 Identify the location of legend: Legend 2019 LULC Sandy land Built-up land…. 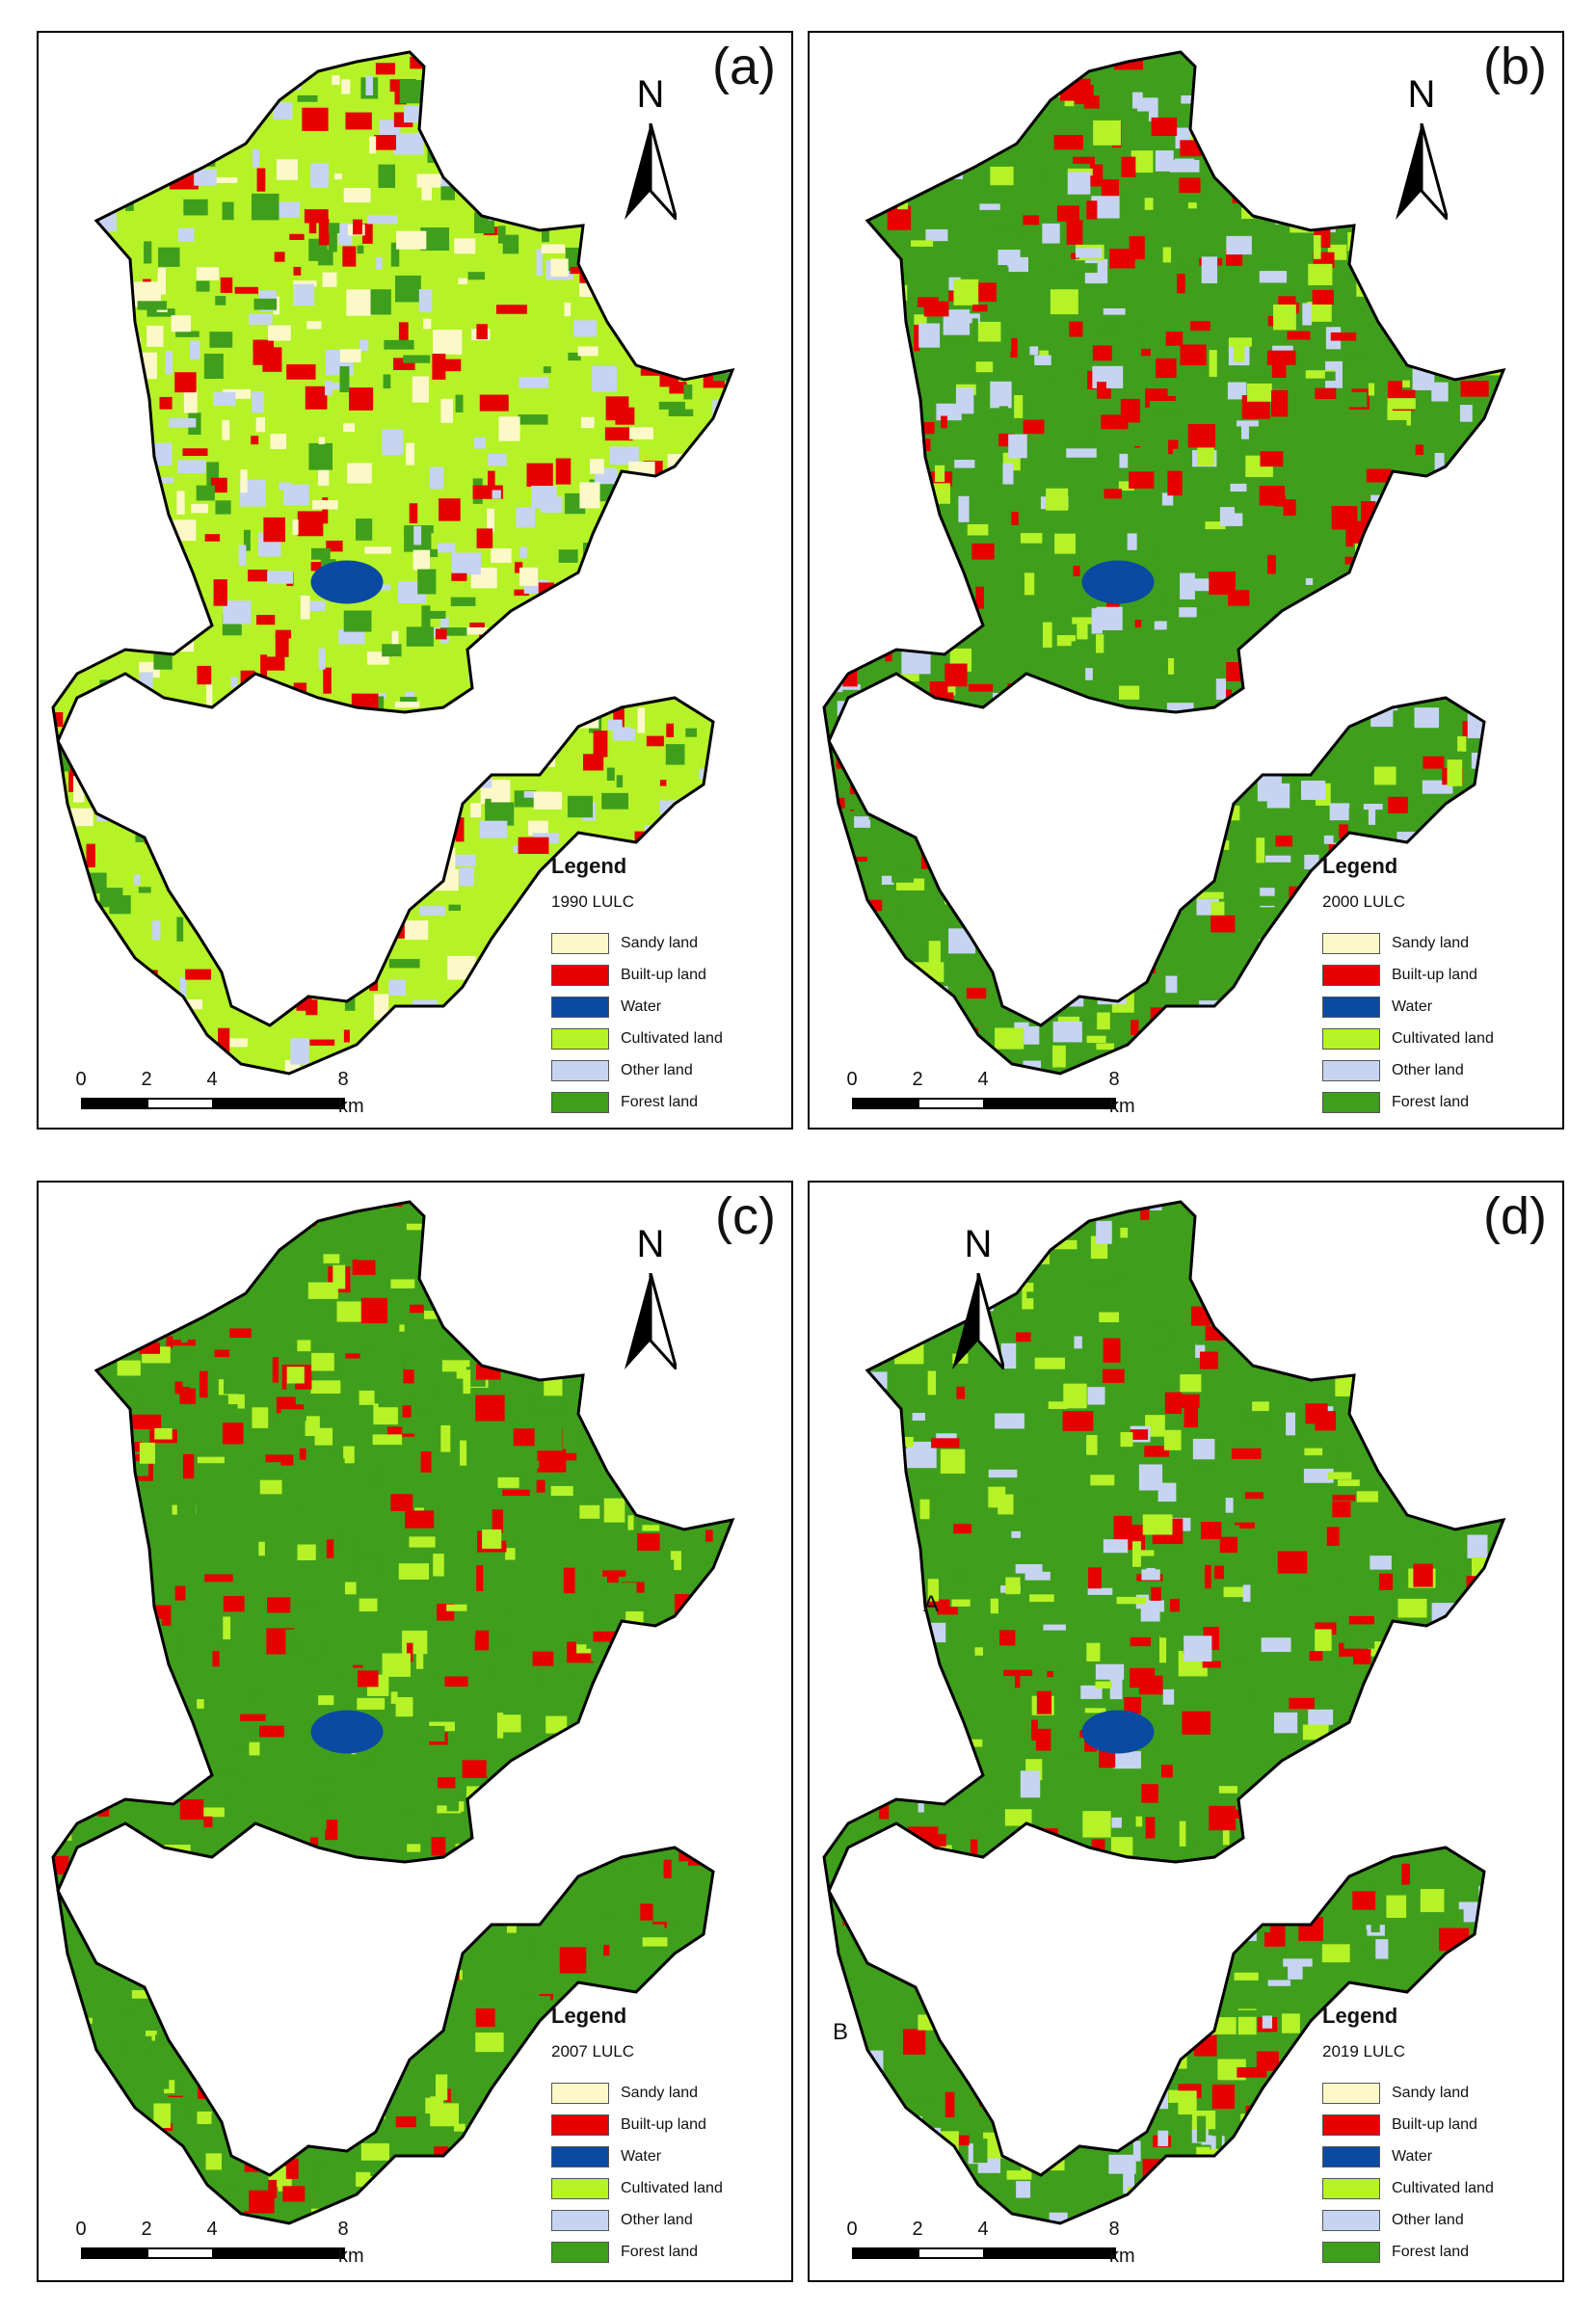
(1438, 2136).